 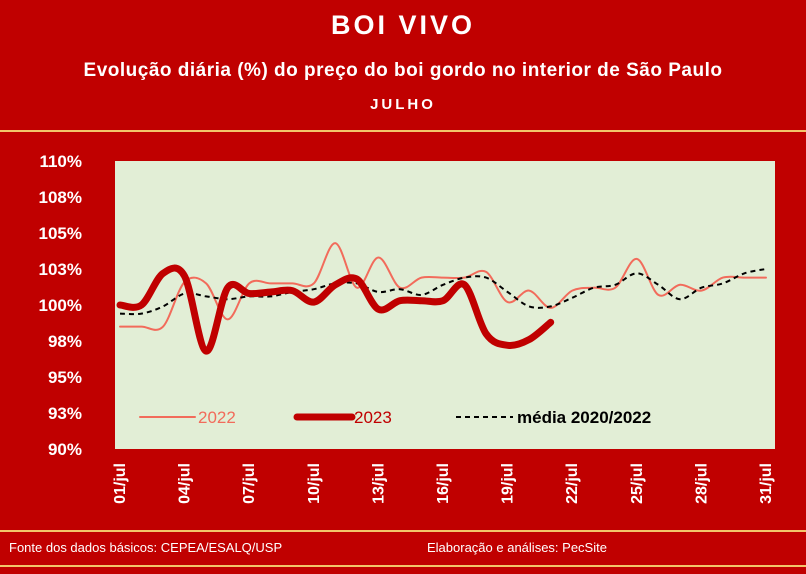 I want to click on series-line-2022, so click(x=443, y=286).